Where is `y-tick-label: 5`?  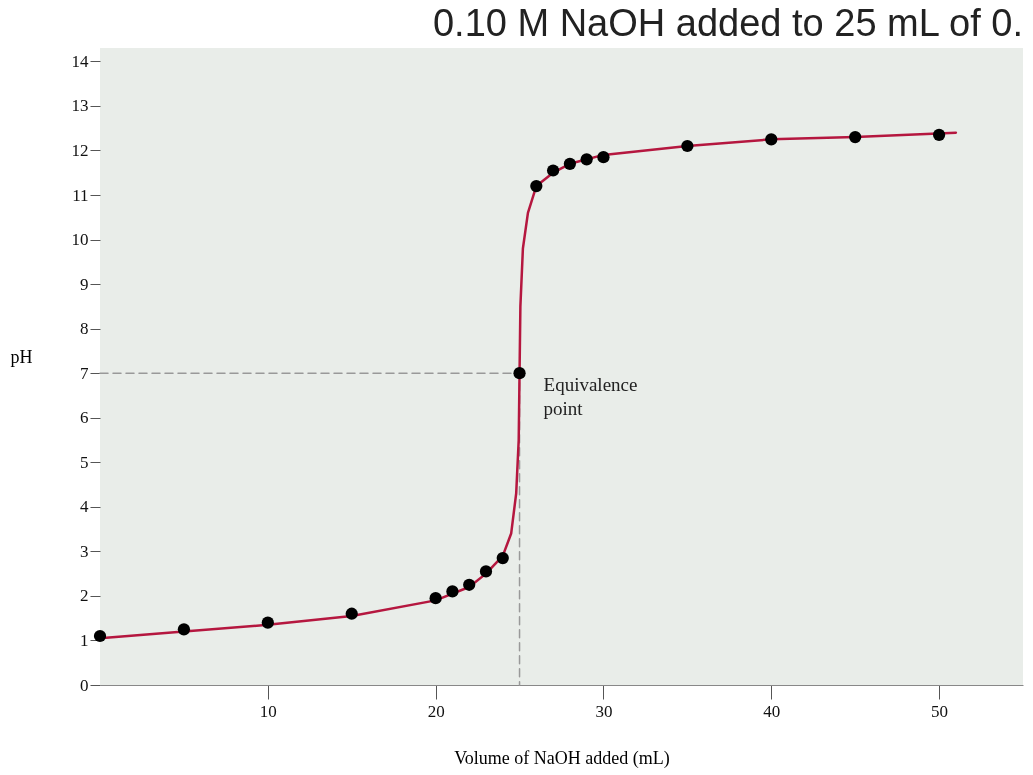
y-tick-label: 5 is located at coordinates (84, 462).